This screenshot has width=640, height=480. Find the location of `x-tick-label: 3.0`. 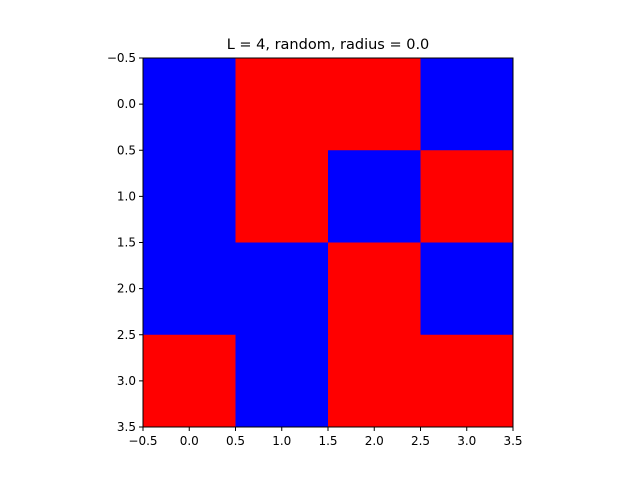

x-tick-label: 3.0 is located at coordinates (466, 441).